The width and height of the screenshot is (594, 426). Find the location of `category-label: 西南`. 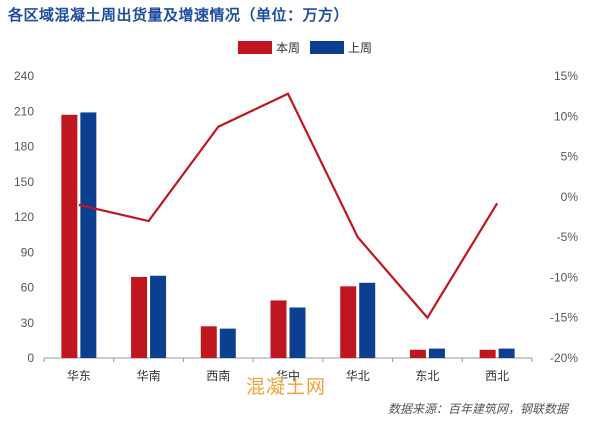

category-label: 西南 is located at coordinates (218, 375).